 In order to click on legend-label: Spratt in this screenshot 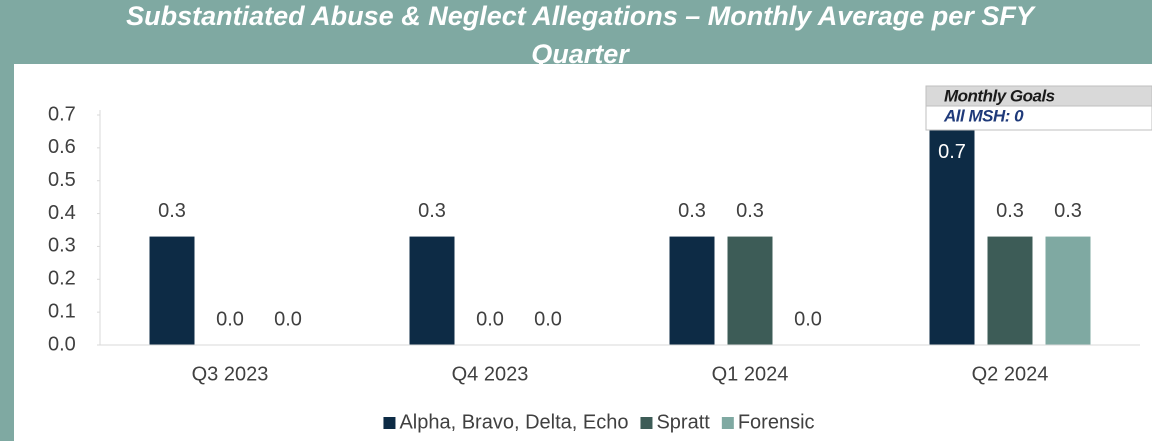, I will do `click(683, 422)`.